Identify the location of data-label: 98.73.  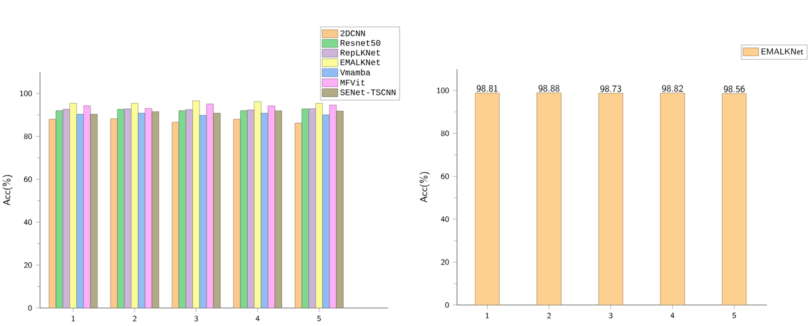
(611, 88).